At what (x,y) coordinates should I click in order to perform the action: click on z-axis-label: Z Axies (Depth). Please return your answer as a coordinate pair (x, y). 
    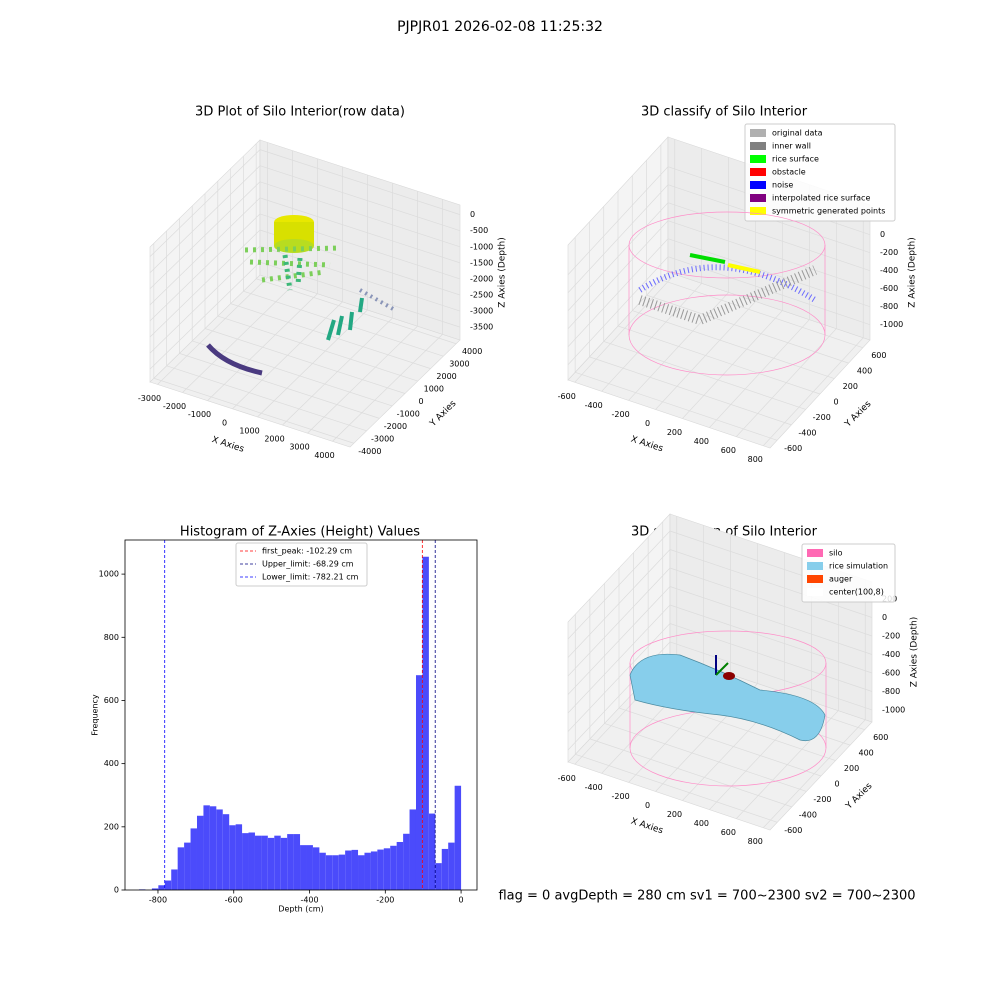
    Looking at the image, I should click on (913, 272).